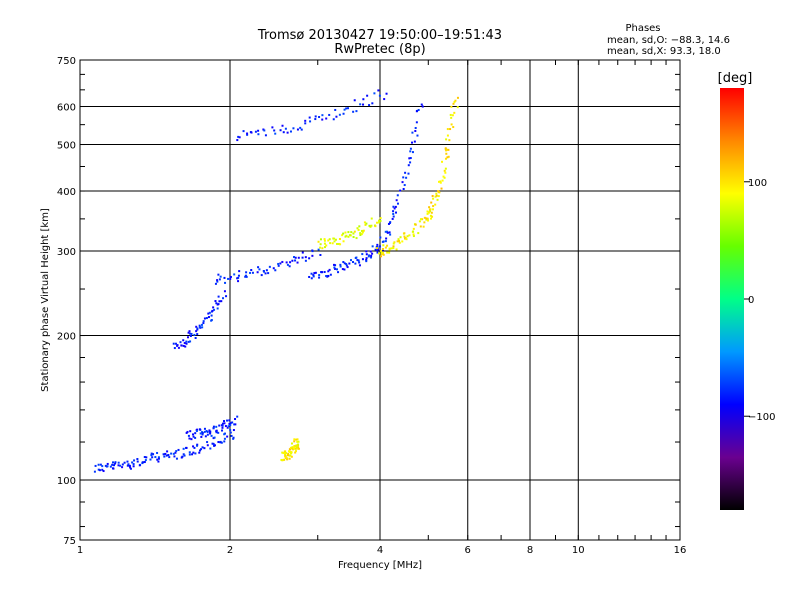 This screenshot has height=600, width=800. Describe the element at coordinates (668, 40) in the screenshot. I see `phases-mean-o: mean, sd,O: −88.3, 14.6` at that location.